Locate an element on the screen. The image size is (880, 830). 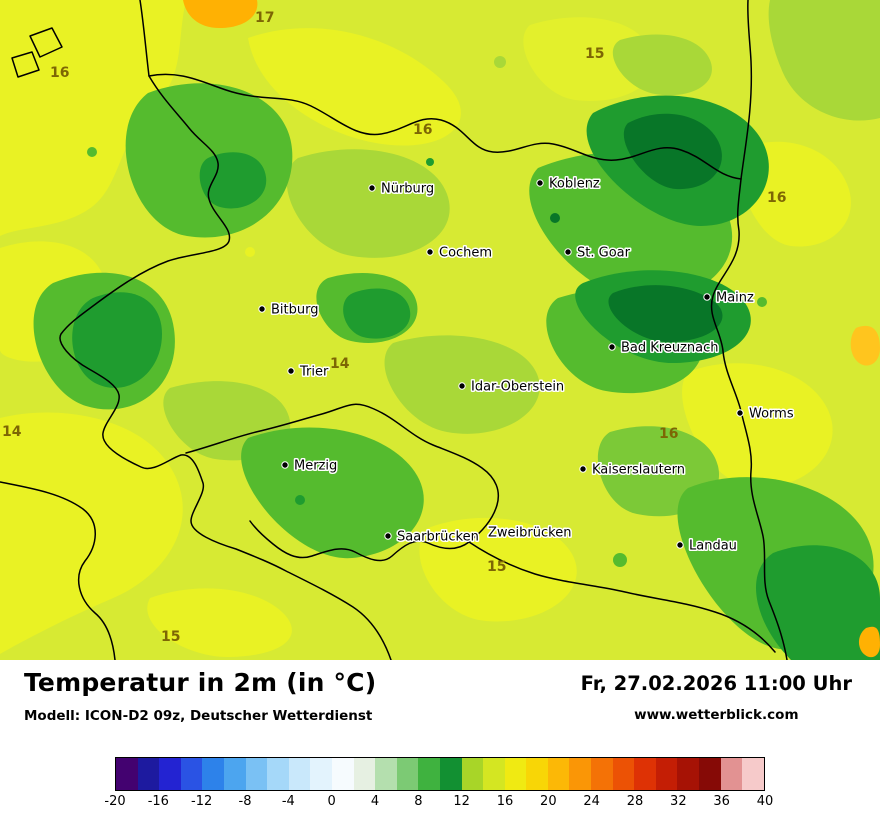
legend-tick-label: -8 is located at coordinates (245, 801).